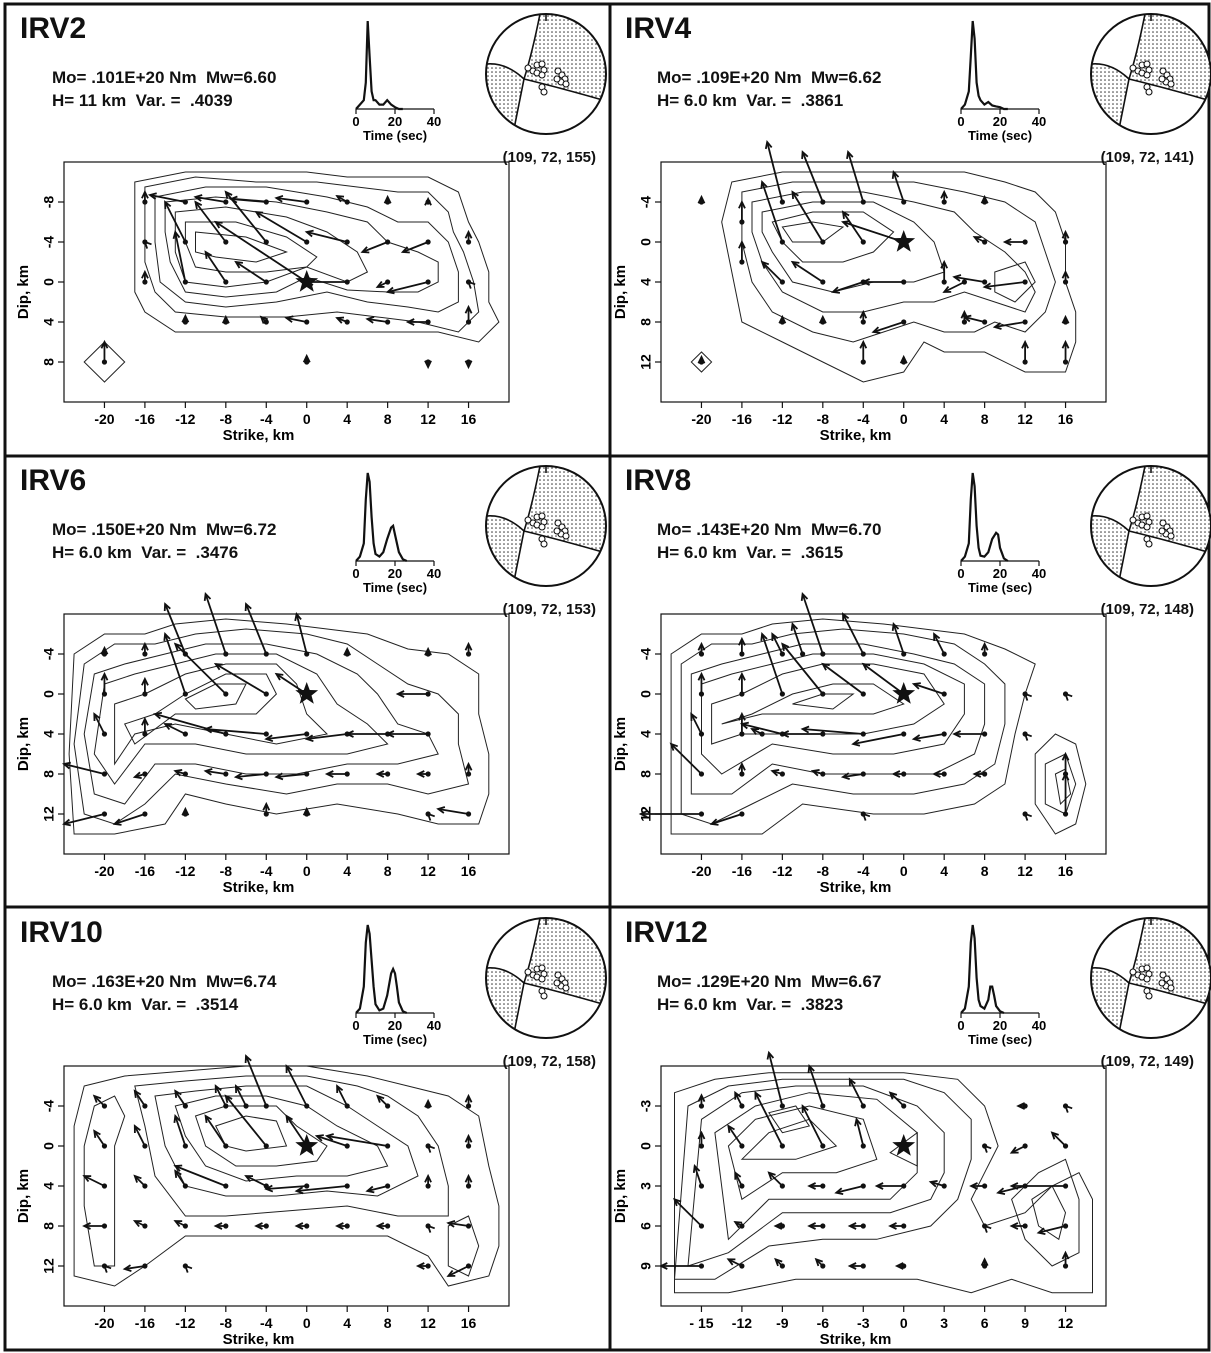 Image resolution: width=1211 pixels, height=1353 pixels. I want to click on hypocenter-star, so click(904, 1145).